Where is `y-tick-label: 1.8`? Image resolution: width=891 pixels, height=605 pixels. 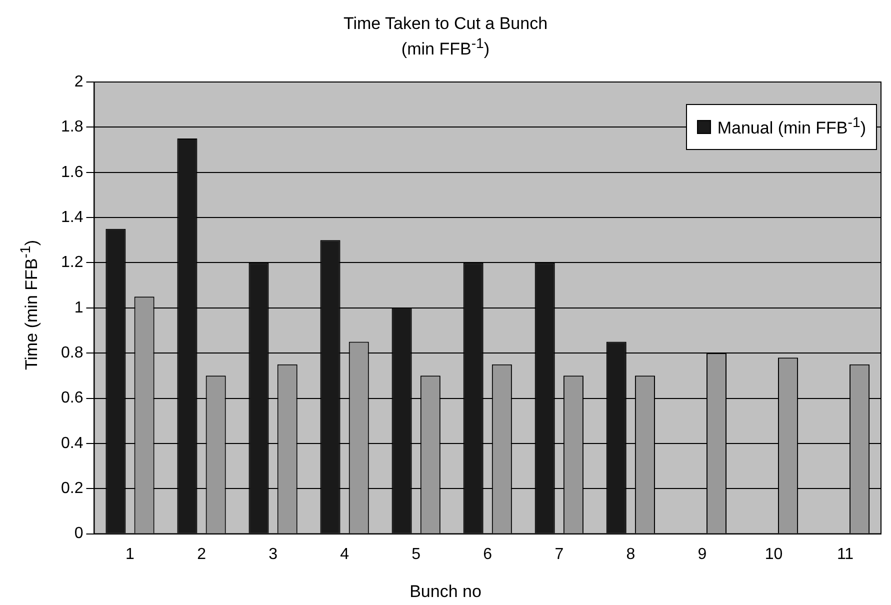 y-tick-label: 1.8 is located at coordinates (72, 127).